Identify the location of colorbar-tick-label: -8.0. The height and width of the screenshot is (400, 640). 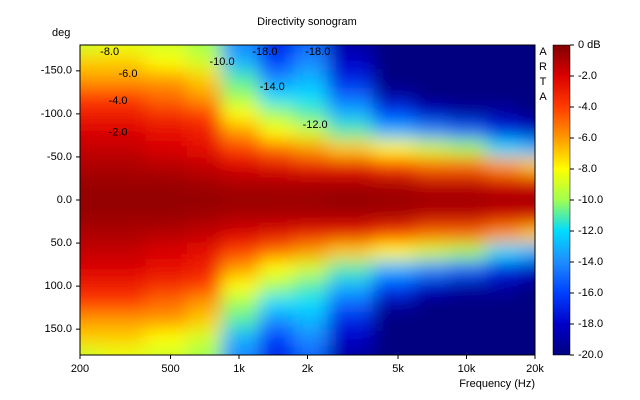
(587, 169).